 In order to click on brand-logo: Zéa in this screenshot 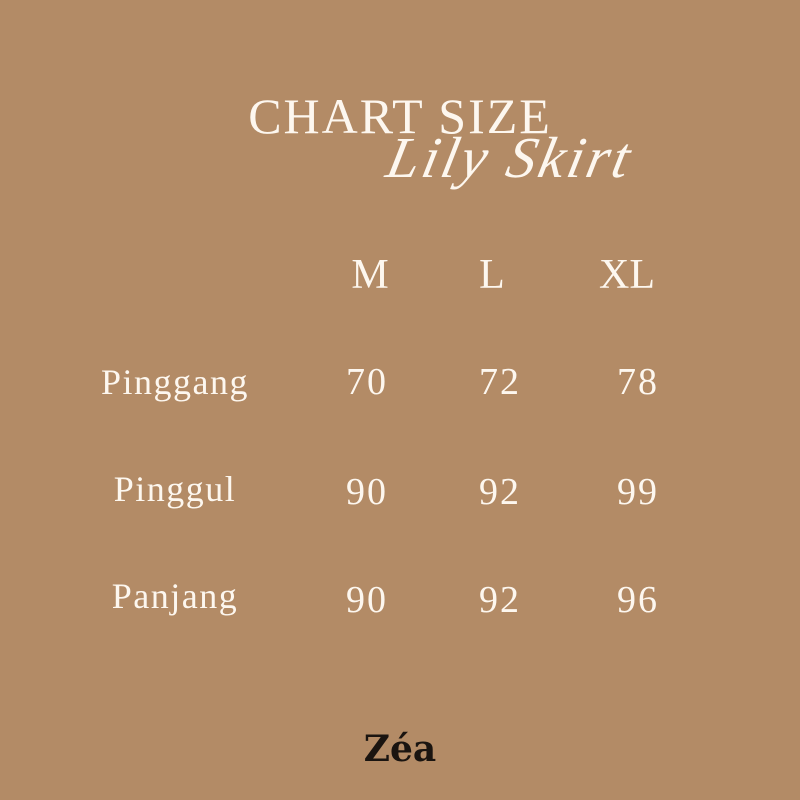, I will do `click(400, 749)`.